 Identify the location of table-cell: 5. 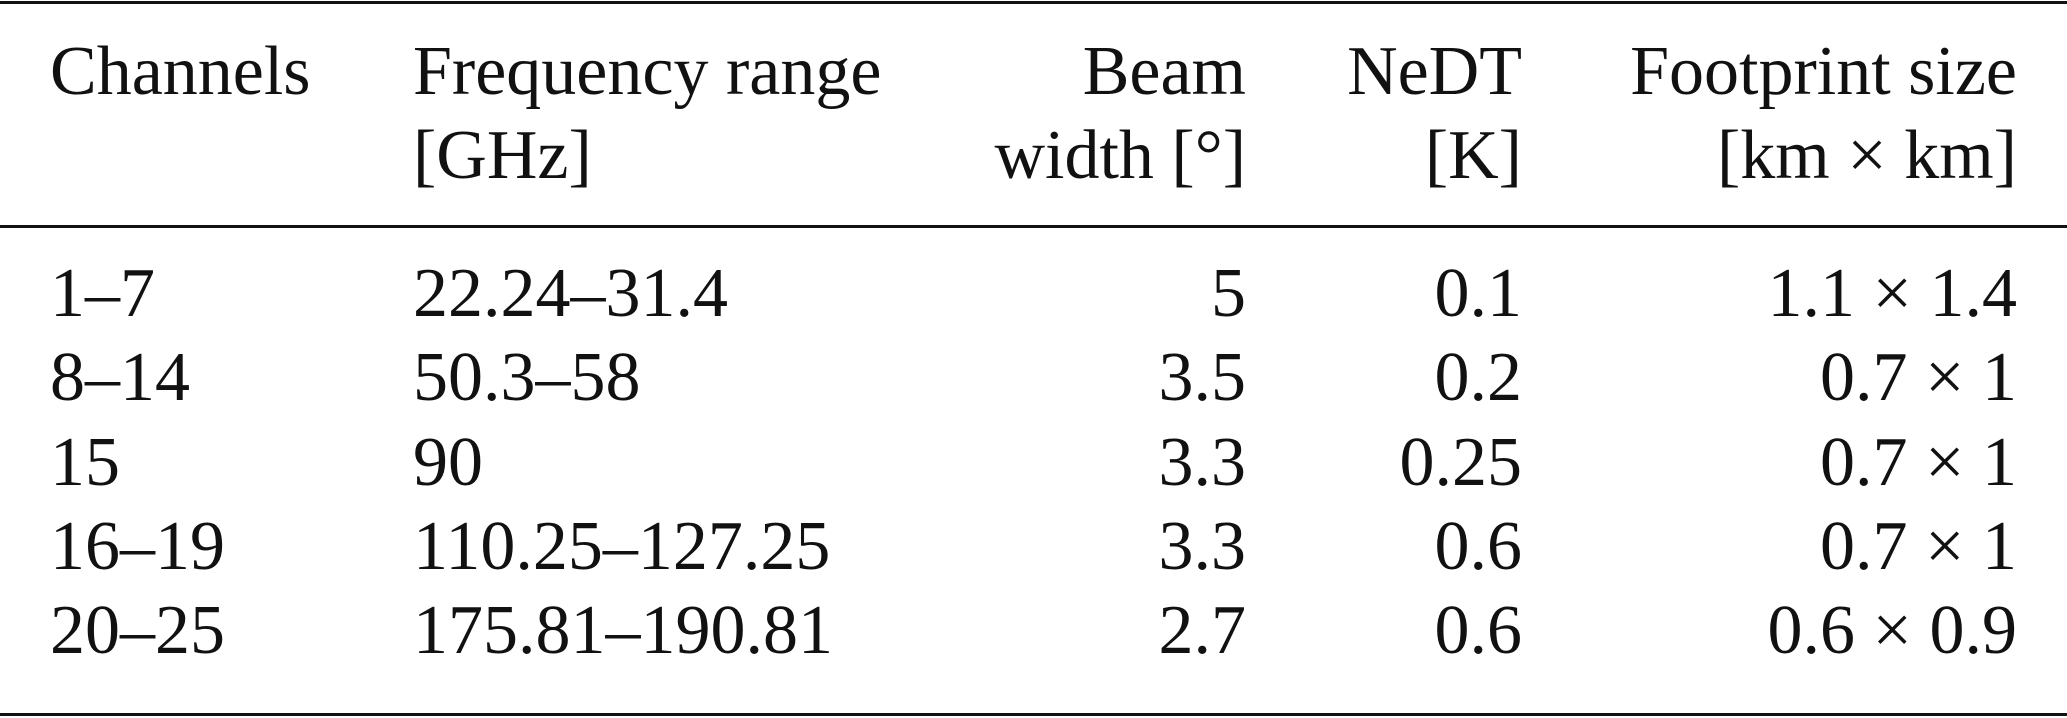
(1228, 293).